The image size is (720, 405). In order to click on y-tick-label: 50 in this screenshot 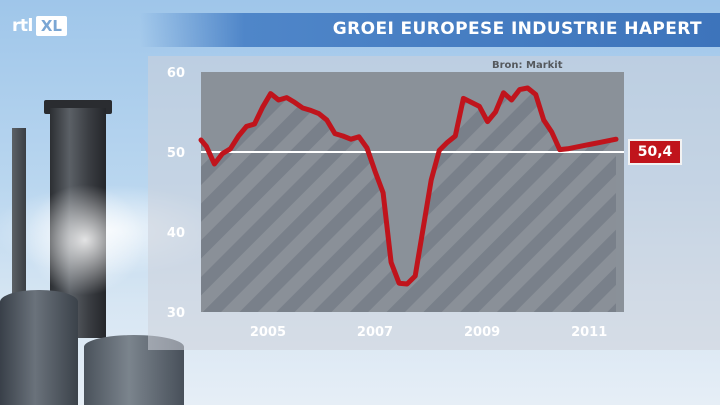, I will do `click(176, 153)`.